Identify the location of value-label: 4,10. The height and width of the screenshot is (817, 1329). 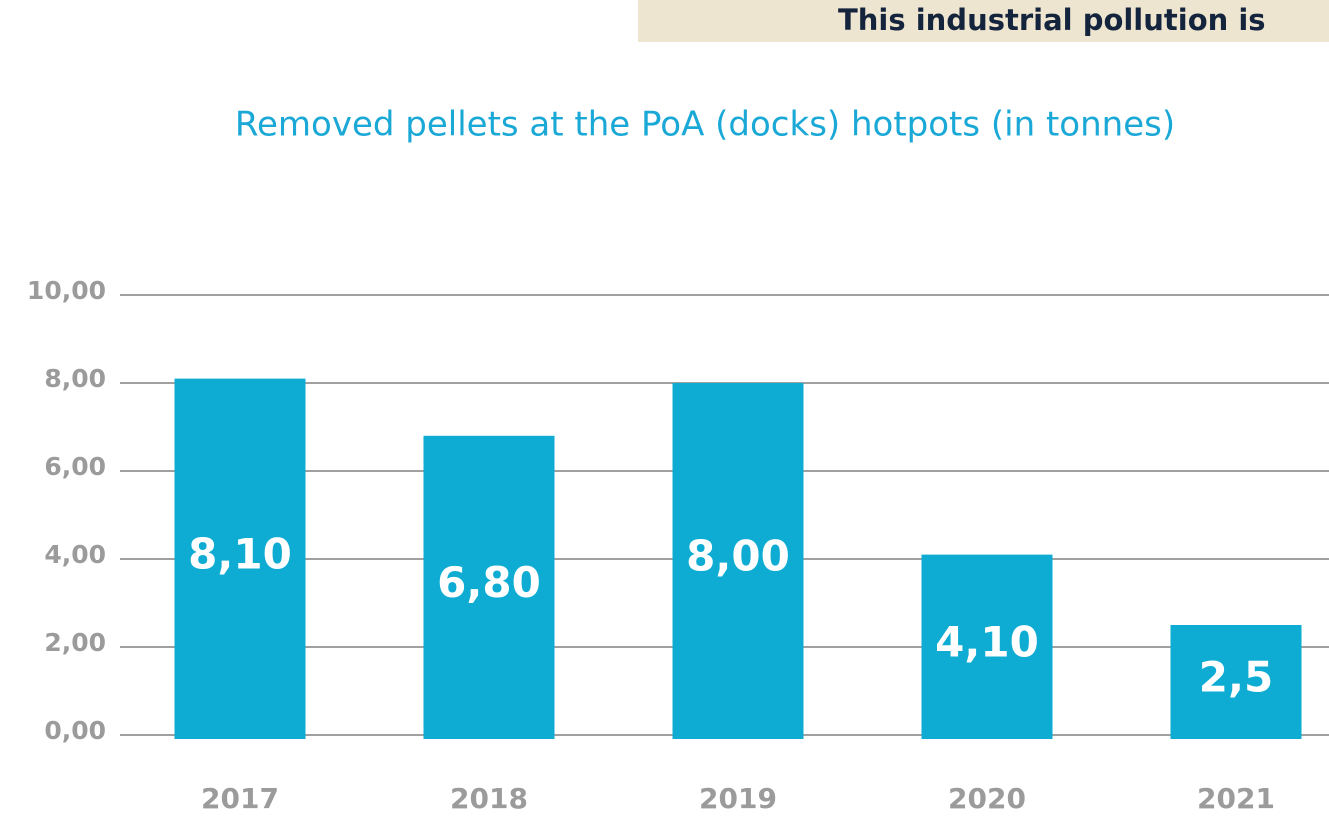
(987, 641).